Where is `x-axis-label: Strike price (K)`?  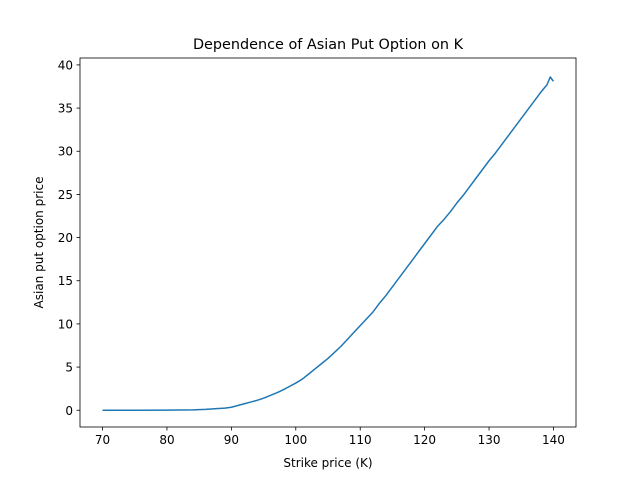
x-axis-label: Strike price (K) is located at coordinates (327, 463).